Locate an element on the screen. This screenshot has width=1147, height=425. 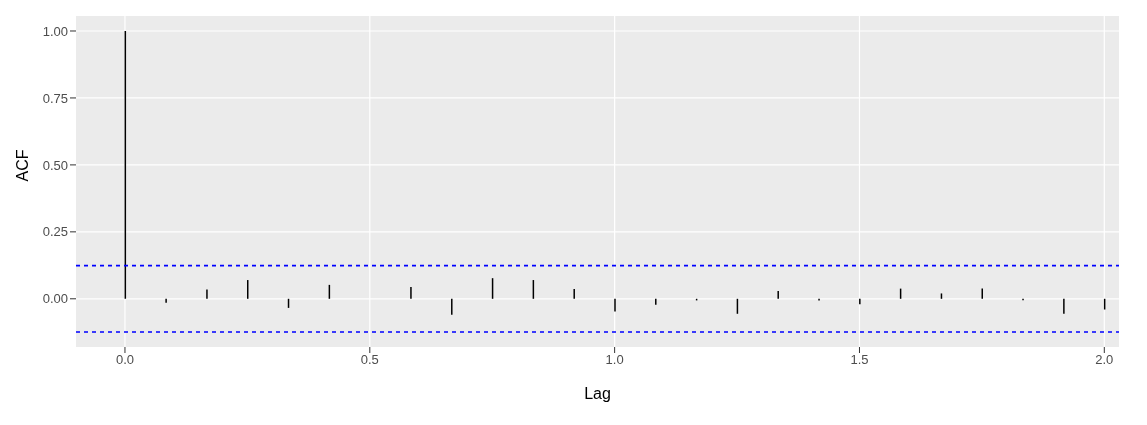
y-tick-label: 0.50 is located at coordinates (55, 165).